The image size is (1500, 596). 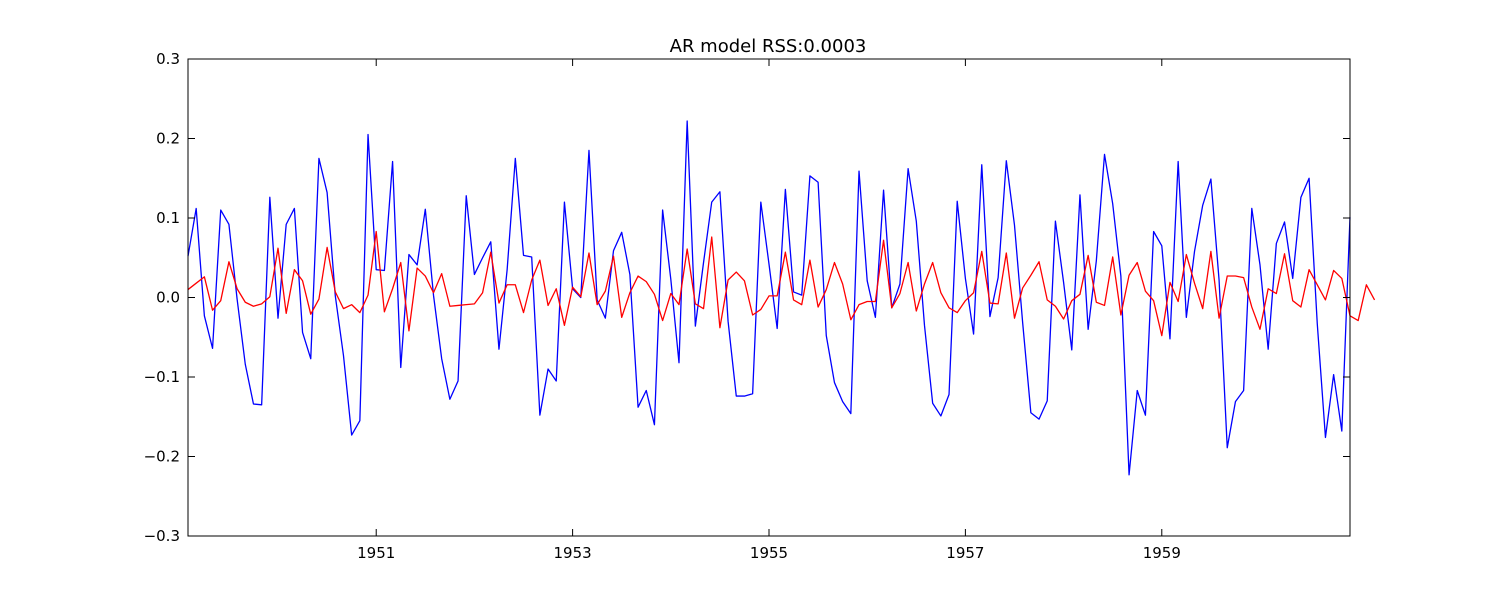 What do you see at coordinates (162, 536) in the screenshot?
I see `y-tick-label: −0.3` at bounding box center [162, 536].